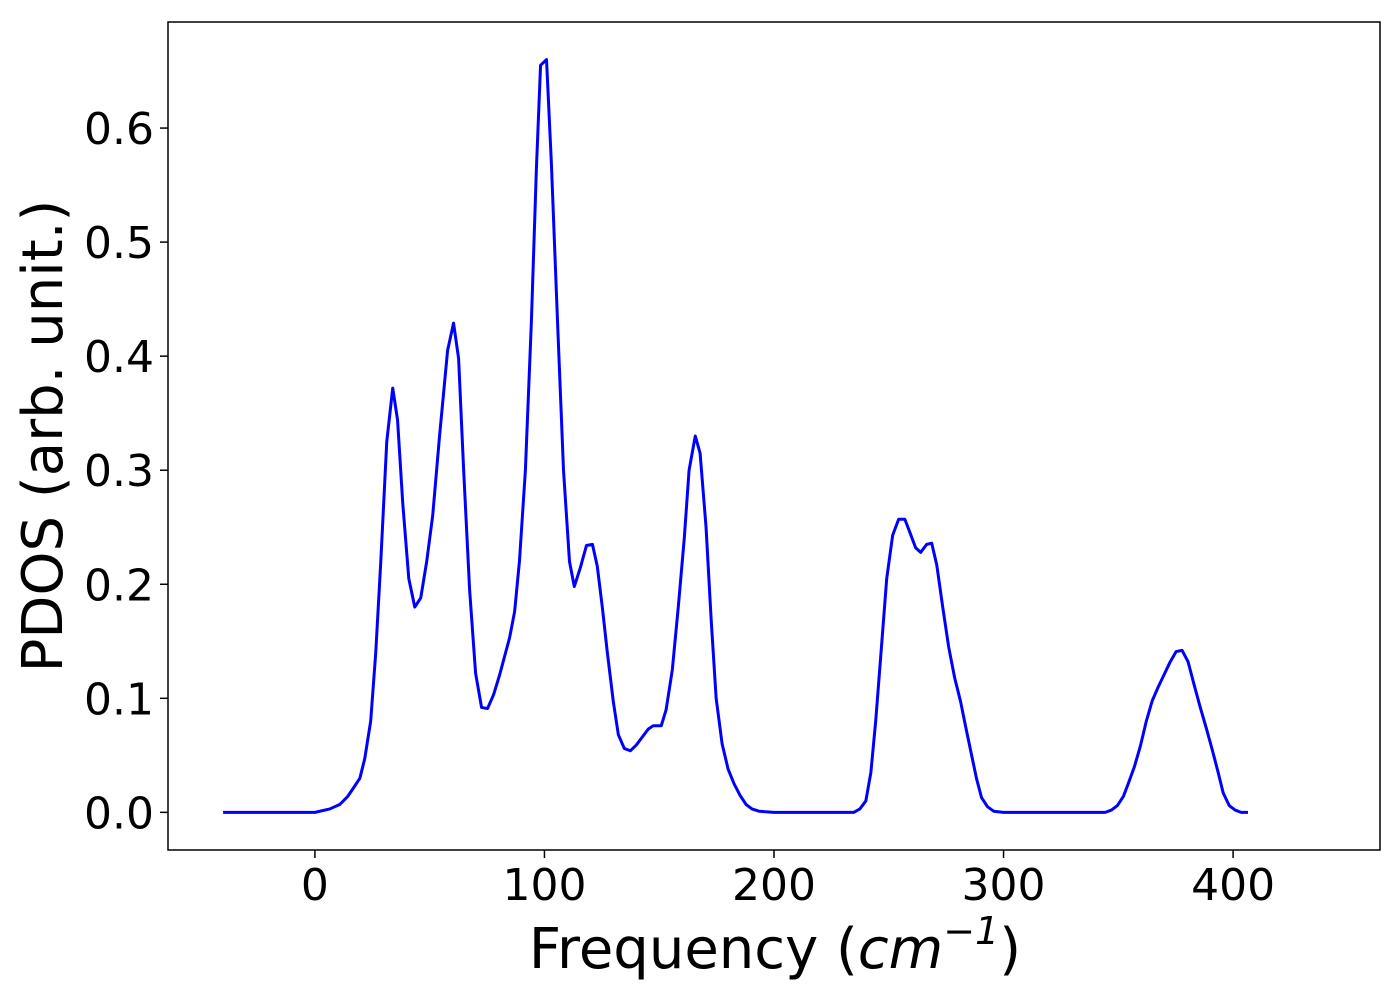 Image resolution: width=1400 pixels, height=1000 pixels. Describe the element at coordinates (971, 931) in the screenshot. I see `x-label-sup: −1` at that location.